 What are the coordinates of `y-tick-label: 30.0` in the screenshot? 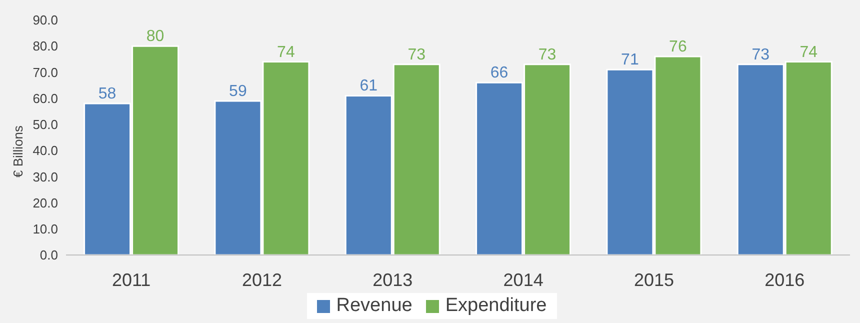 It's located at (45, 176).